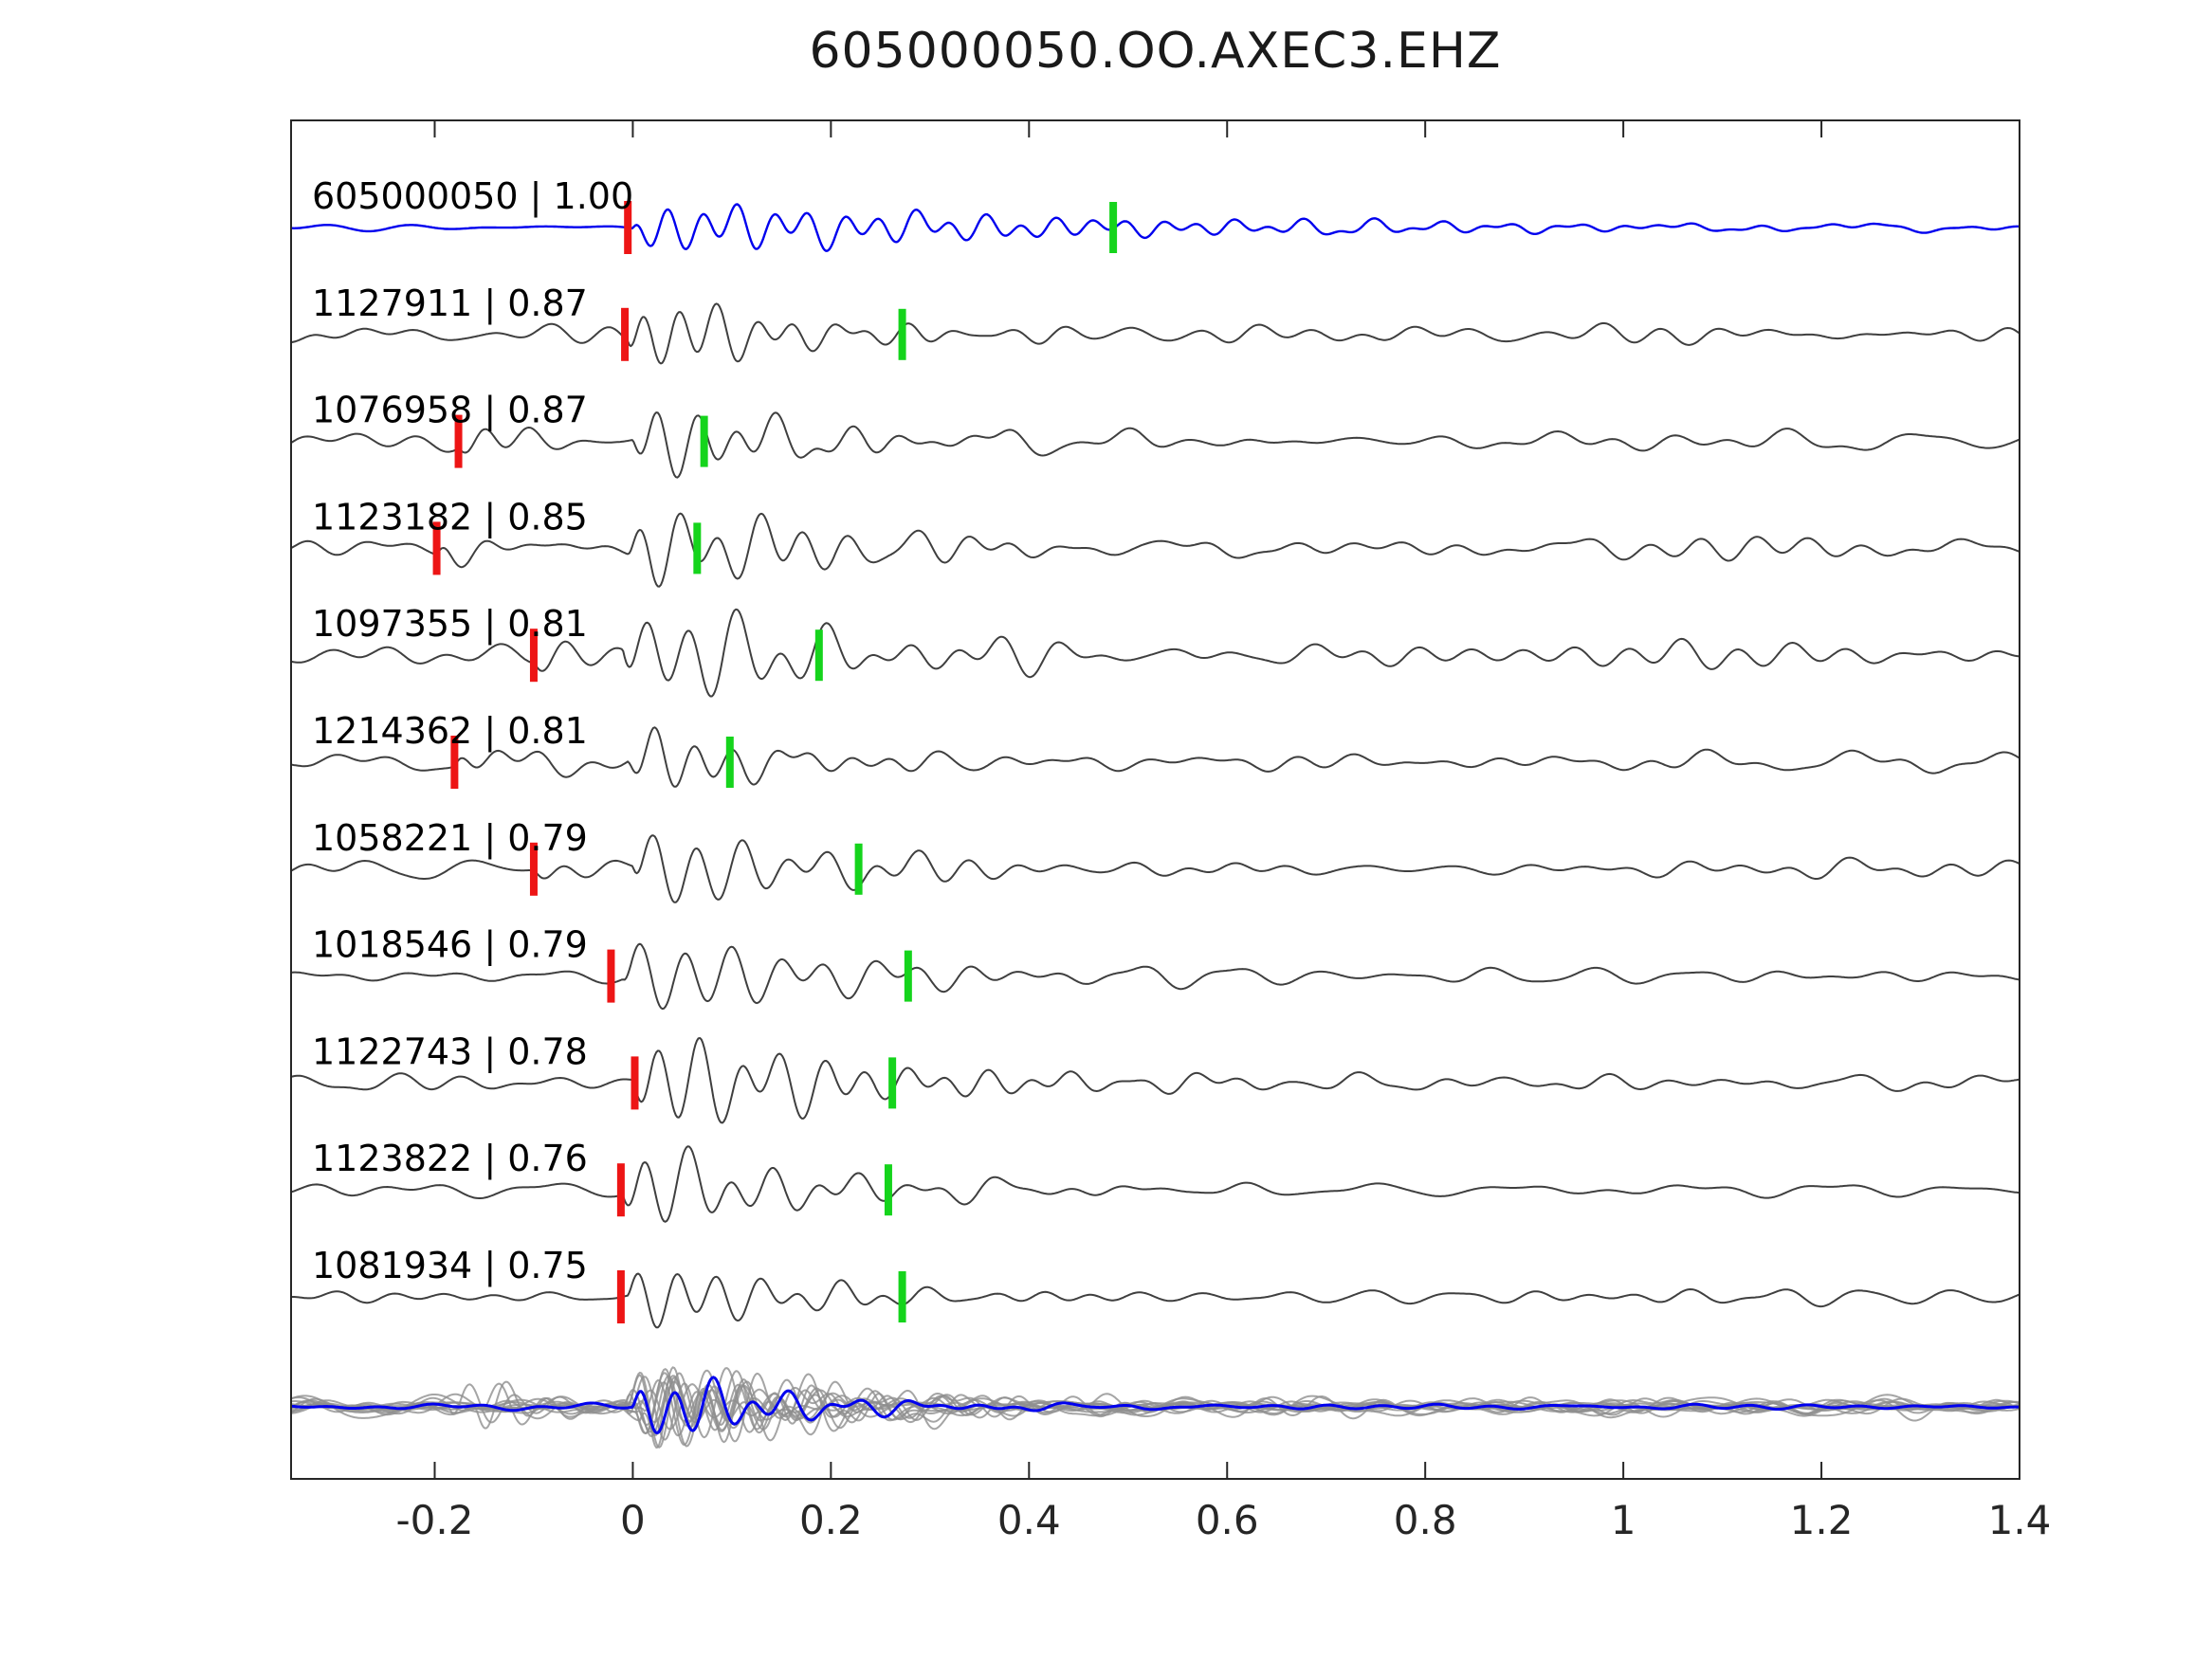 This screenshot has width=2212, height=1659. I want to click on trace-label: 1214362 | 0.81, so click(450, 731).